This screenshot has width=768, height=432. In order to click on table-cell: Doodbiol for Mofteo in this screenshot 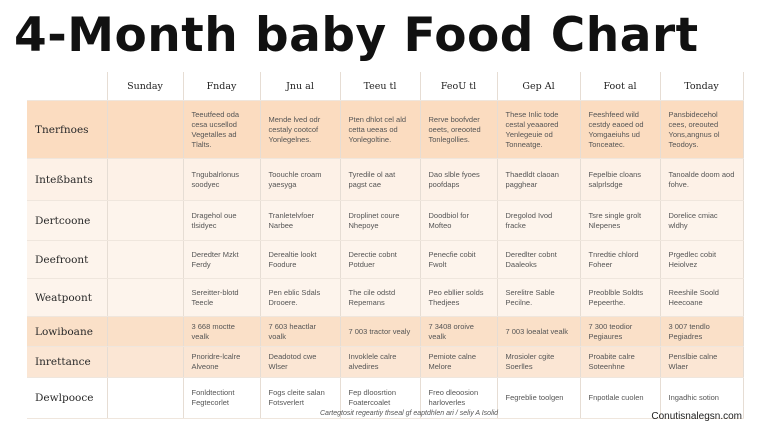, I will do `click(459, 220)`.